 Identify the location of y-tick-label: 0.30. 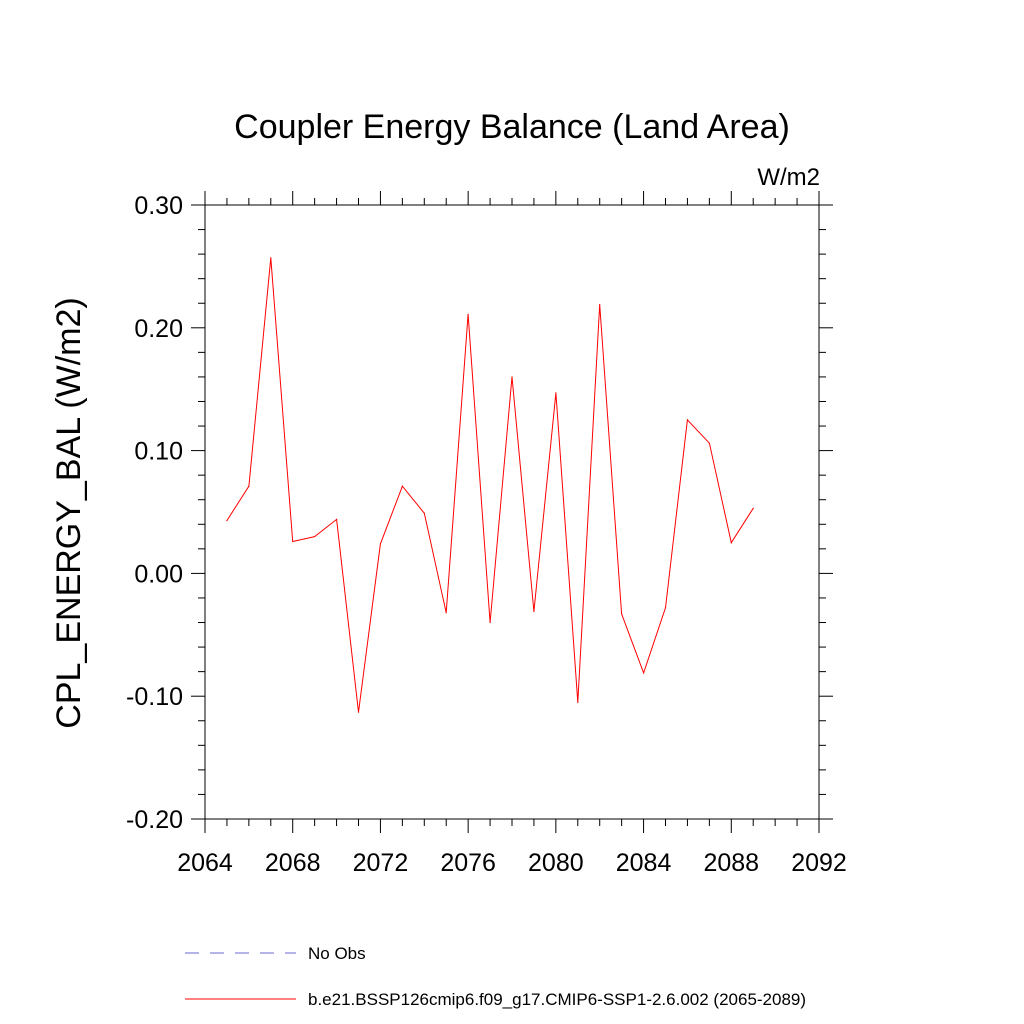
(158, 206).